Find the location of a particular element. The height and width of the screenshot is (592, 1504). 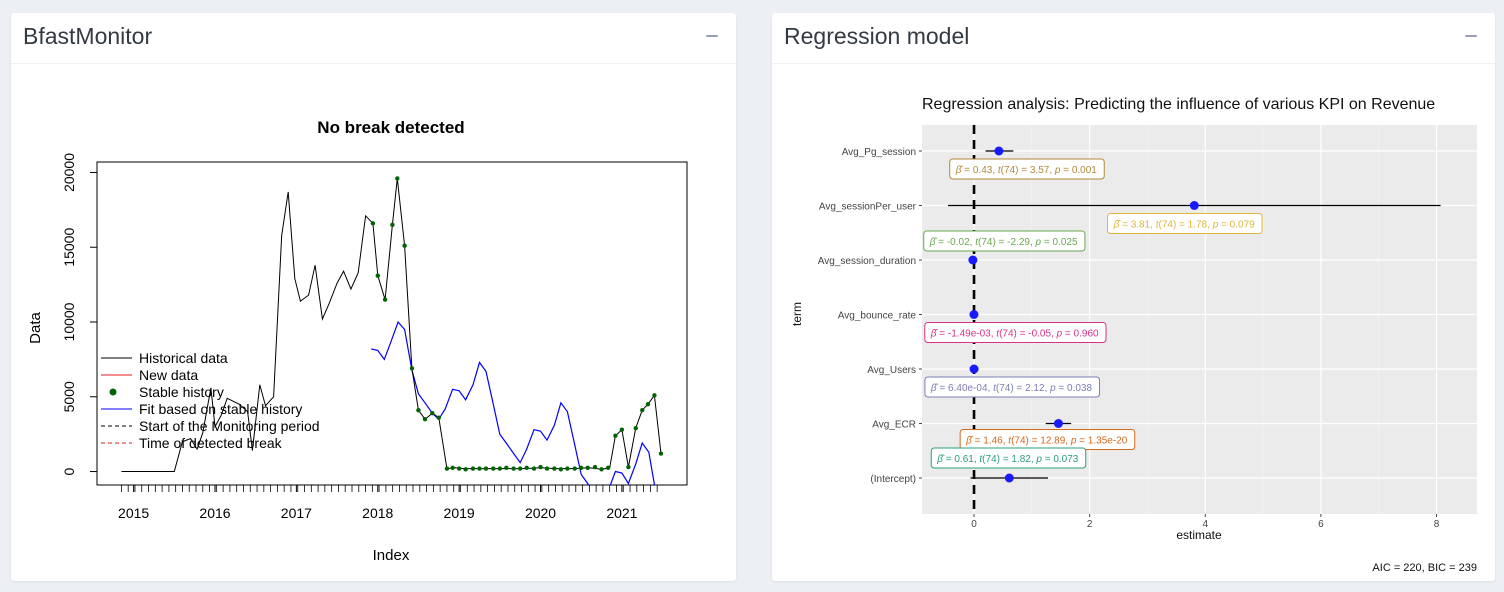

x-tick-label: 2020 is located at coordinates (540, 513).